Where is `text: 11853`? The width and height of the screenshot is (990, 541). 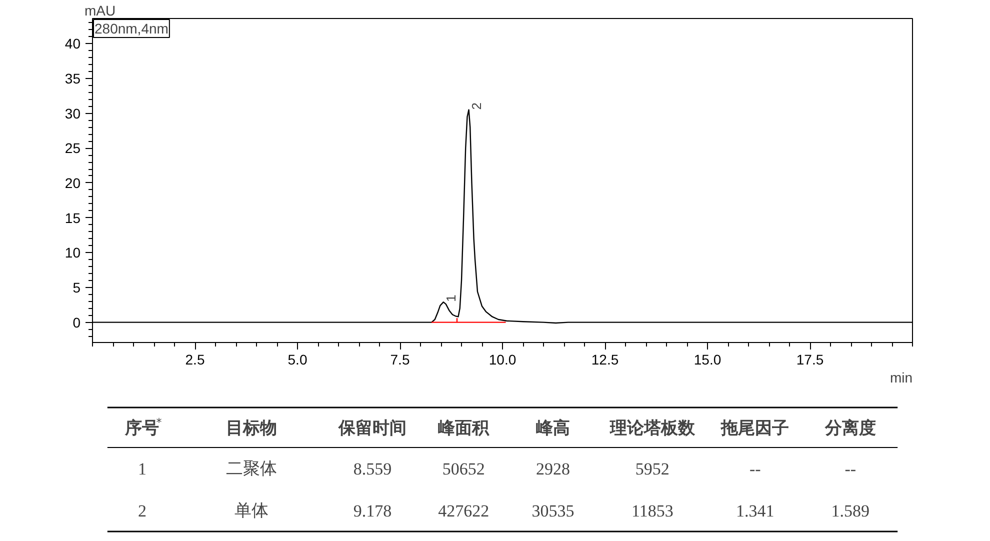
text: 11853 is located at coordinates (652, 511).